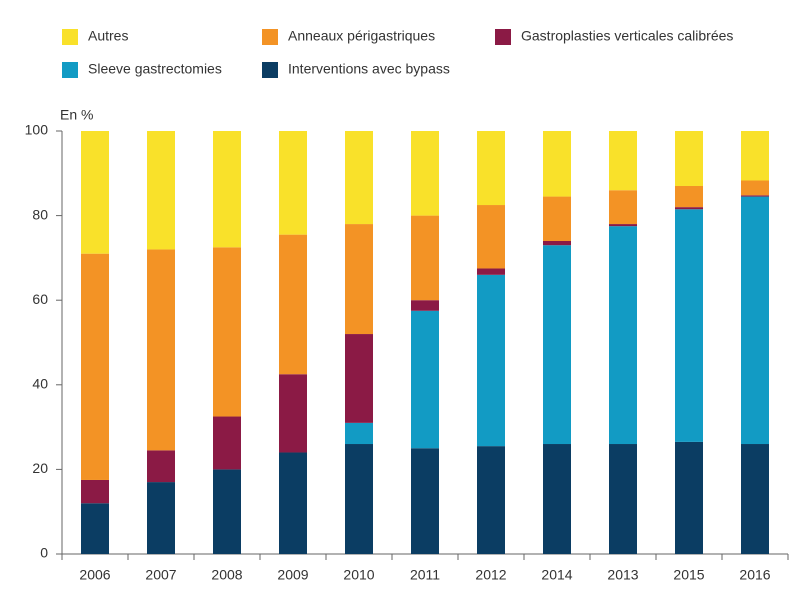 This screenshot has height=594, width=793. What do you see at coordinates (37, 130) in the screenshot?
I see `y-tick-label: 100` at bounding box center [37, 130].